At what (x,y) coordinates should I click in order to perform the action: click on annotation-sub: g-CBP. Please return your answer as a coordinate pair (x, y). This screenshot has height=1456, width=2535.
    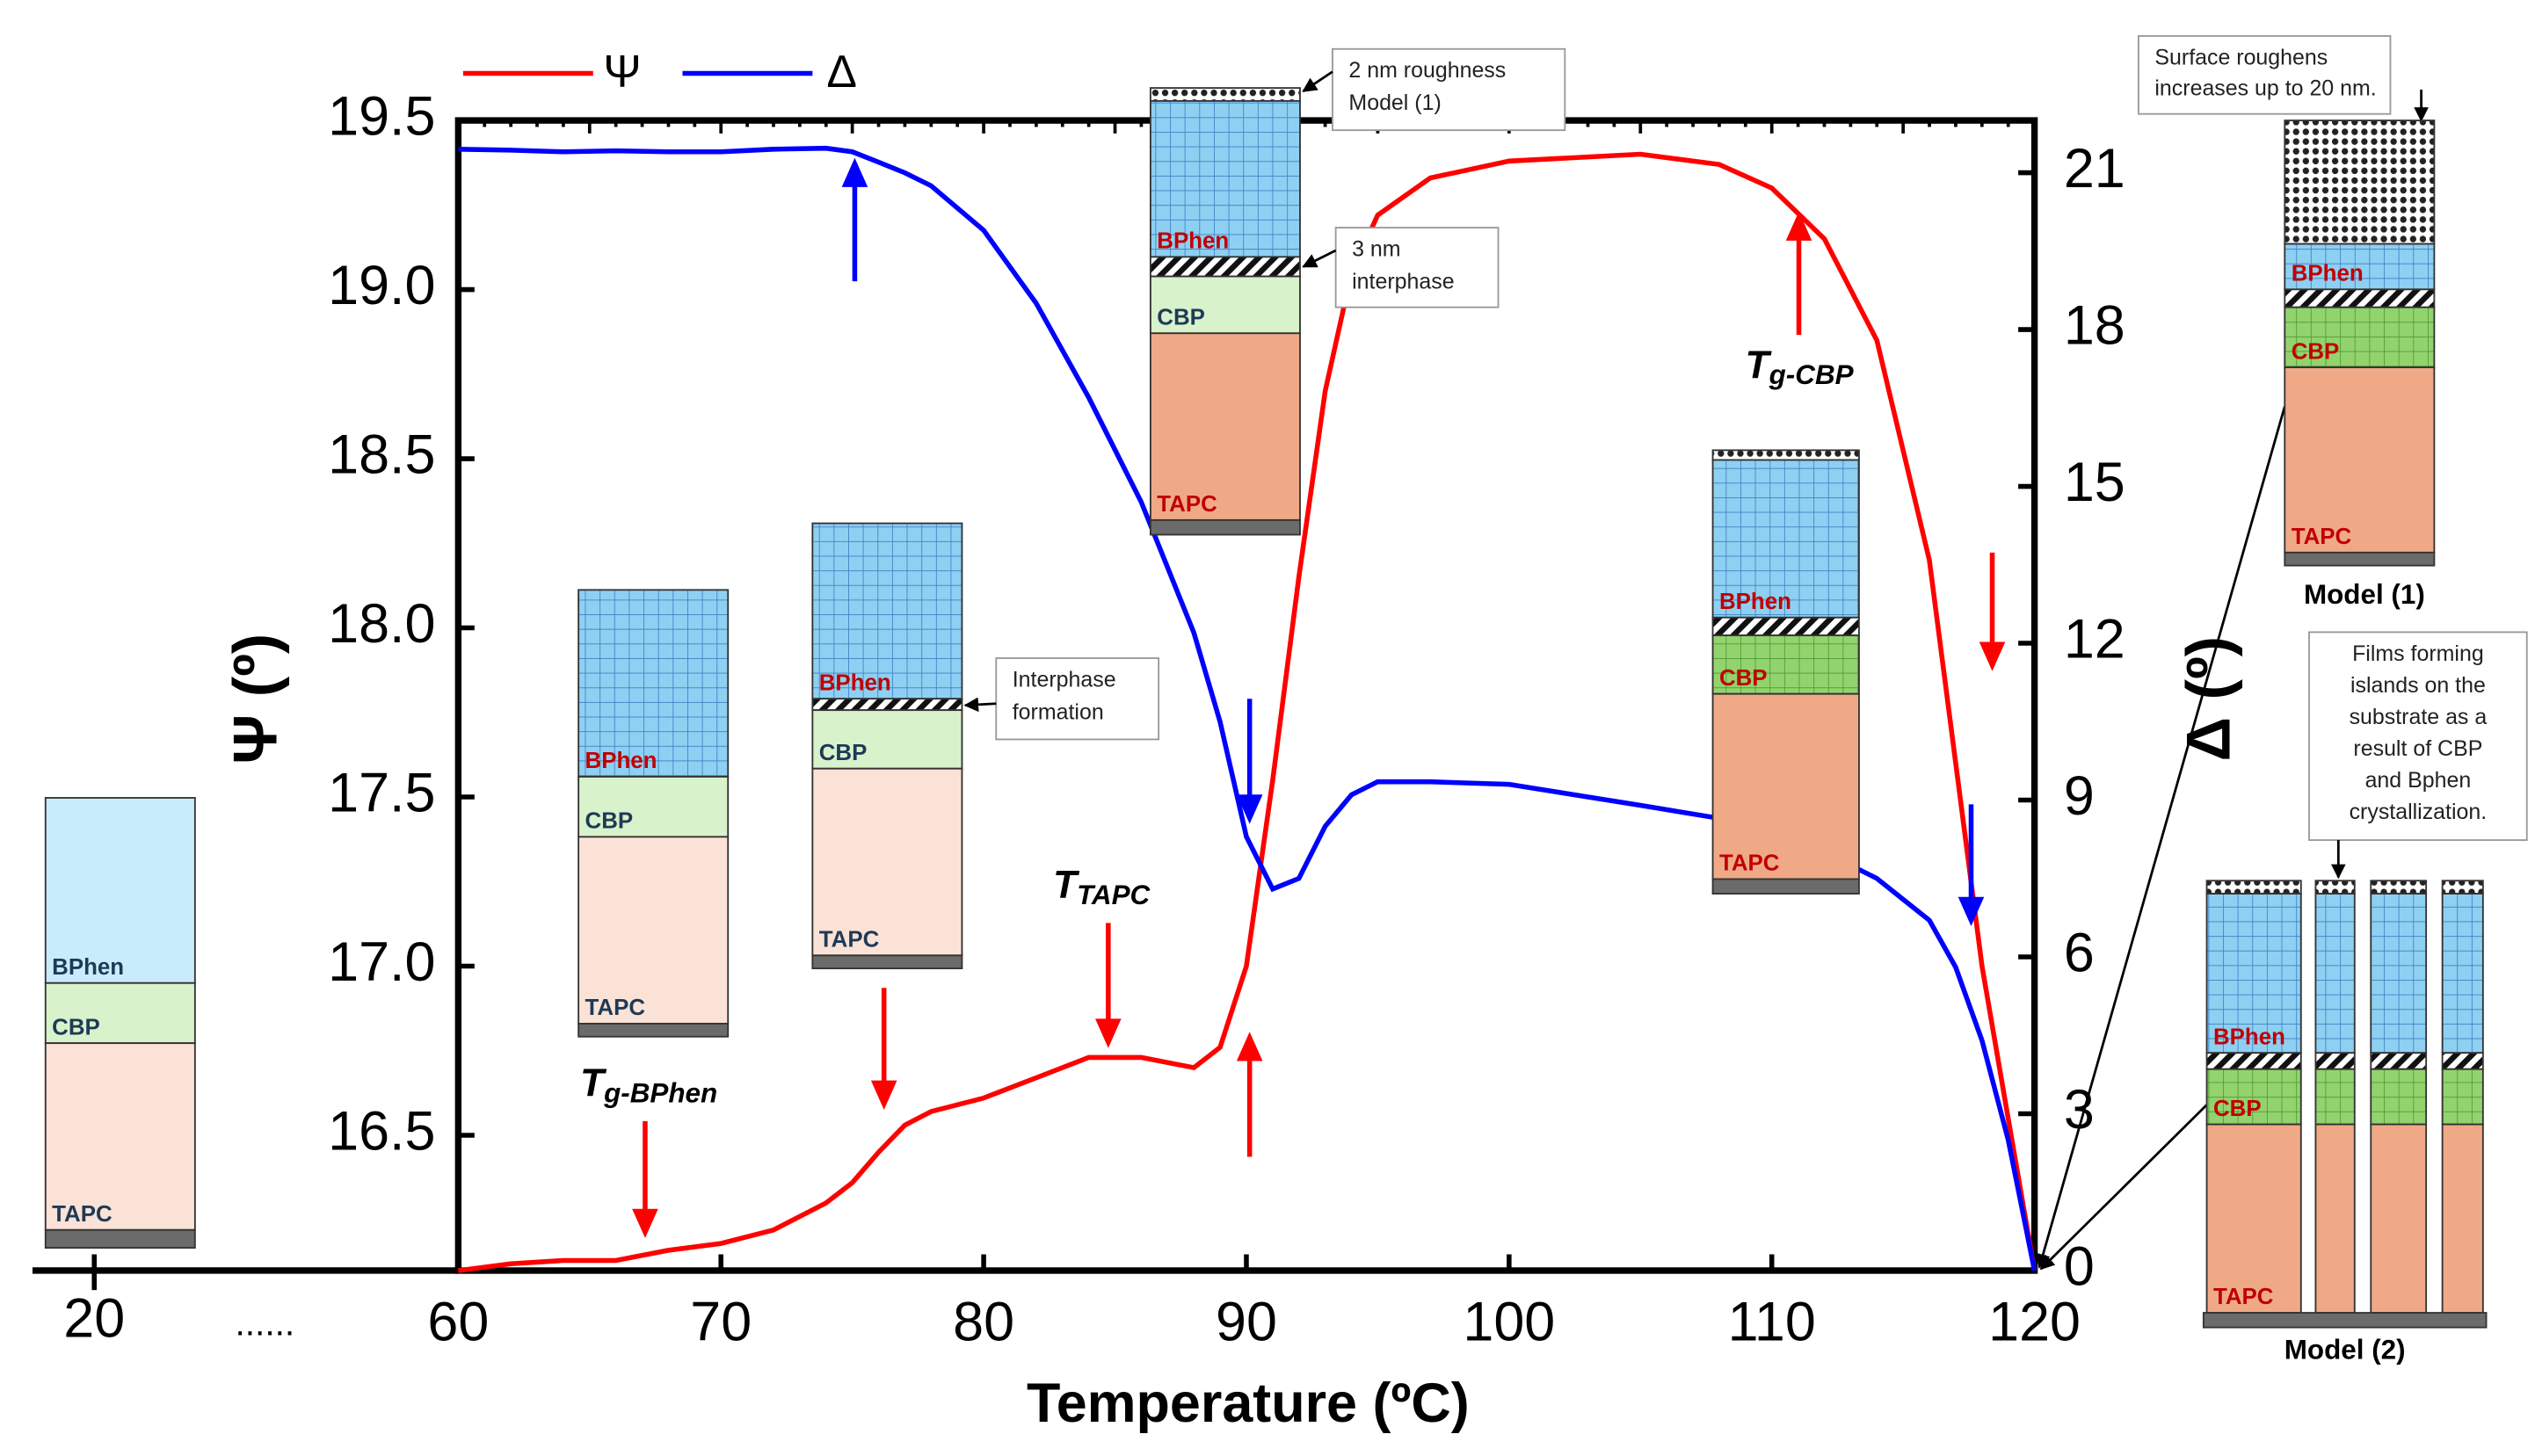
    Looking at the image, I should click on (1812, 374).